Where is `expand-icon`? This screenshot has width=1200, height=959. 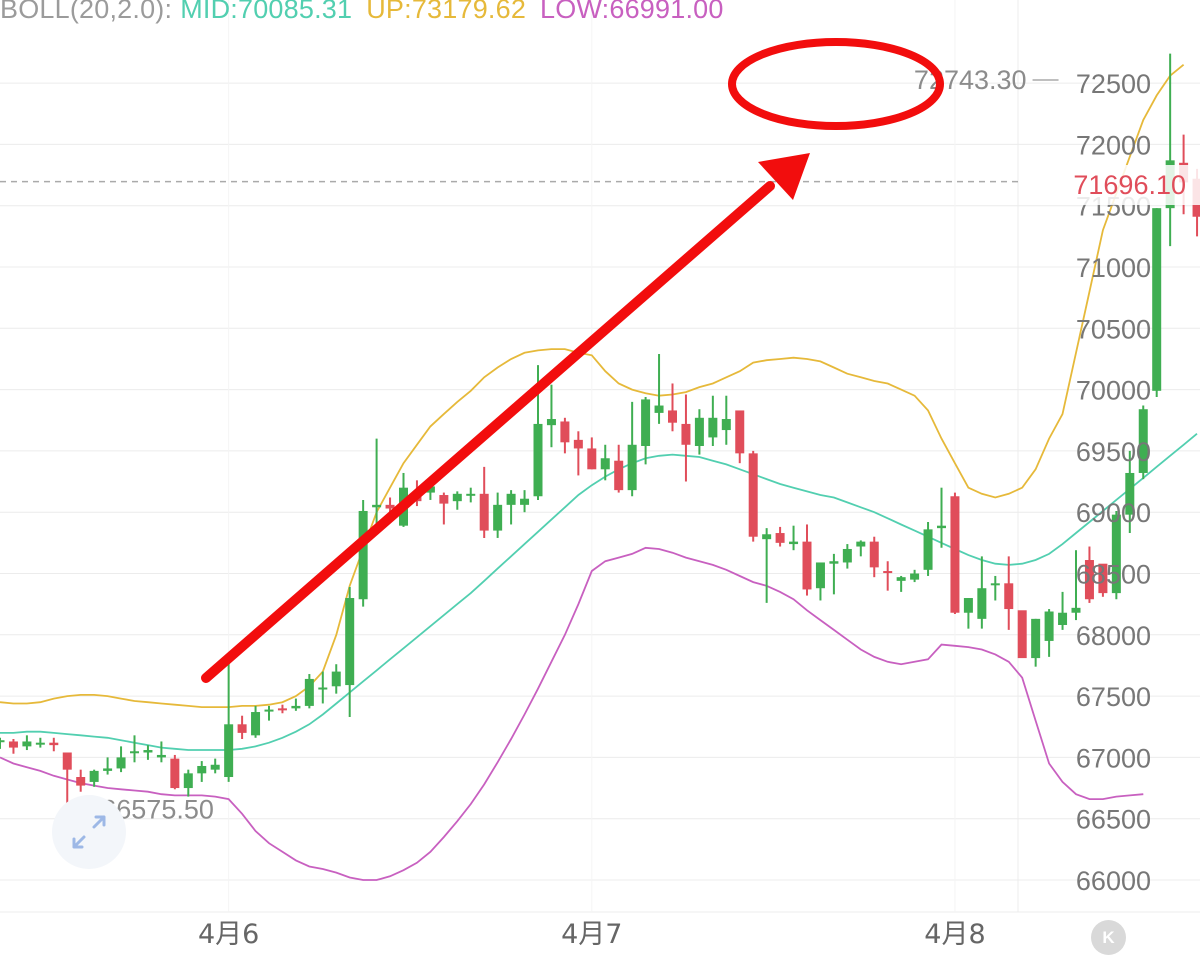 expand-icon is located at coordinates (89, 832).